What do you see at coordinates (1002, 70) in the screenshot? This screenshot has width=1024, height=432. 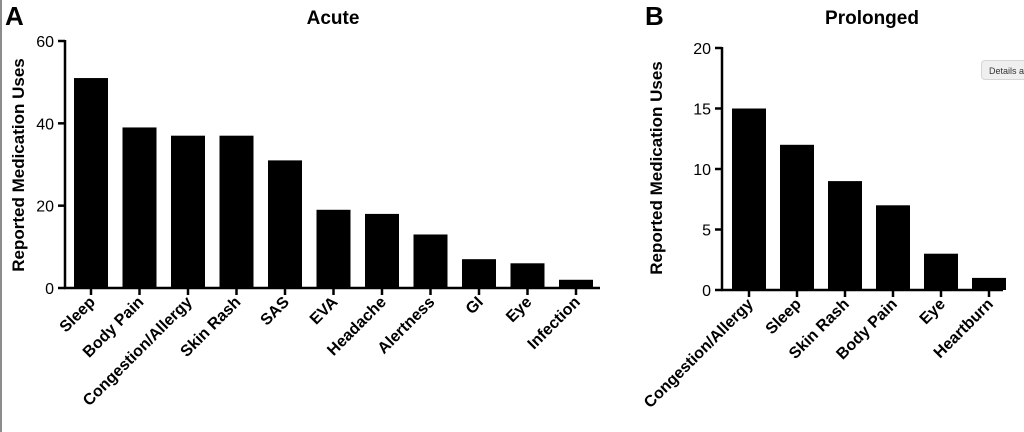 I see `details-tooltip-chip: Details a` at bounding box center [1002, 70].